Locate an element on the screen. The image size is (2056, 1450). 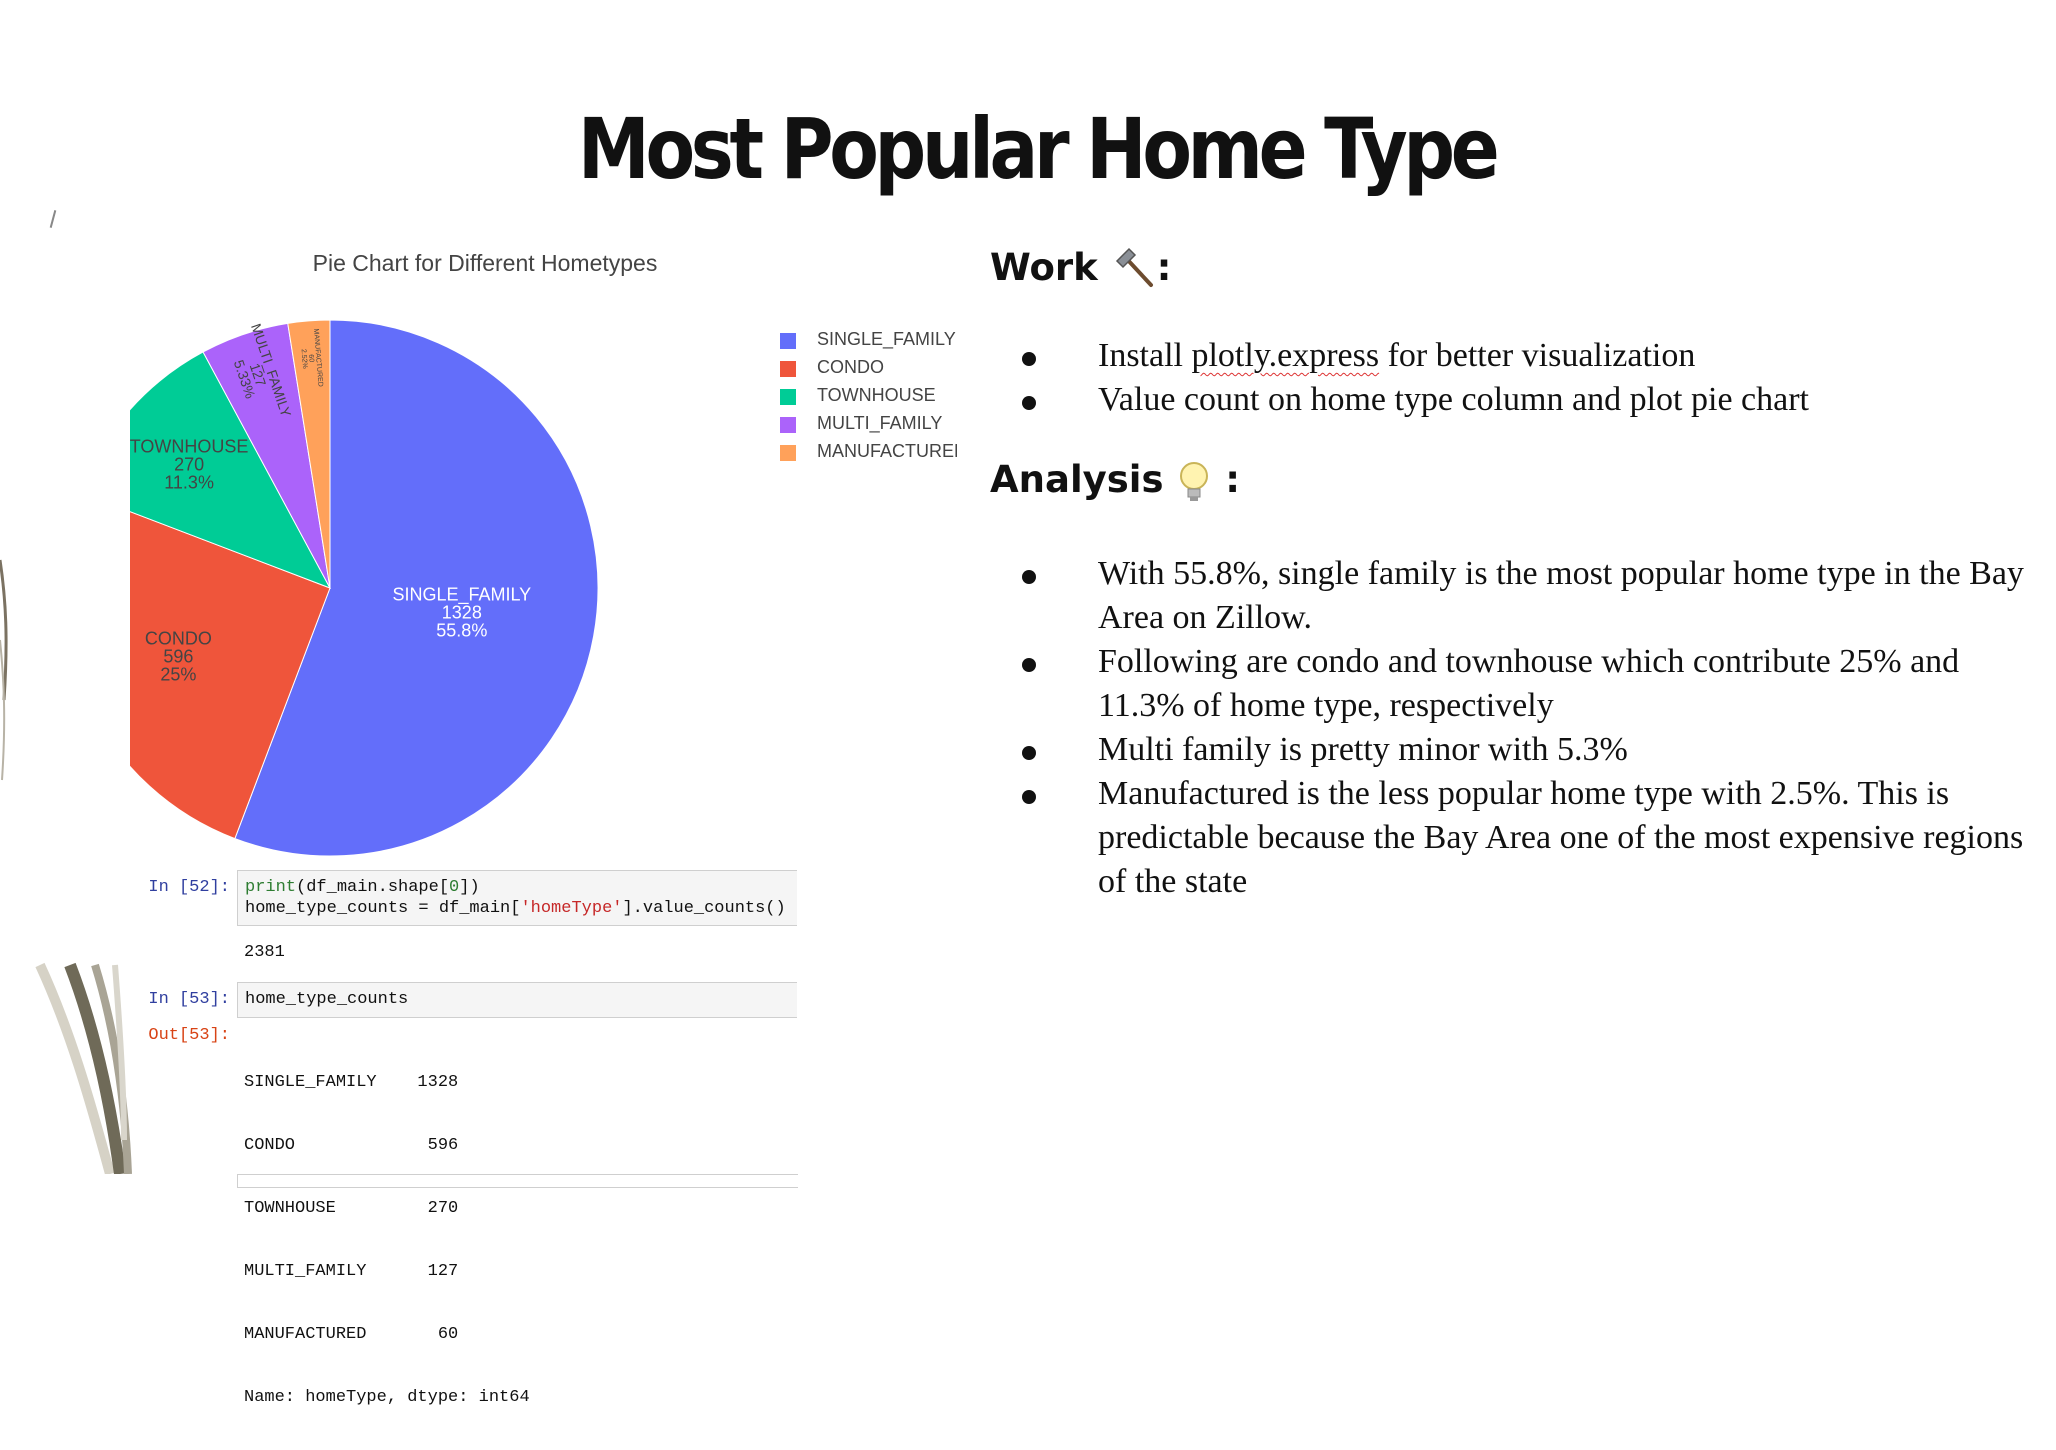
legend-label: TOWNHOUSE is located at coordinates (876, 395).